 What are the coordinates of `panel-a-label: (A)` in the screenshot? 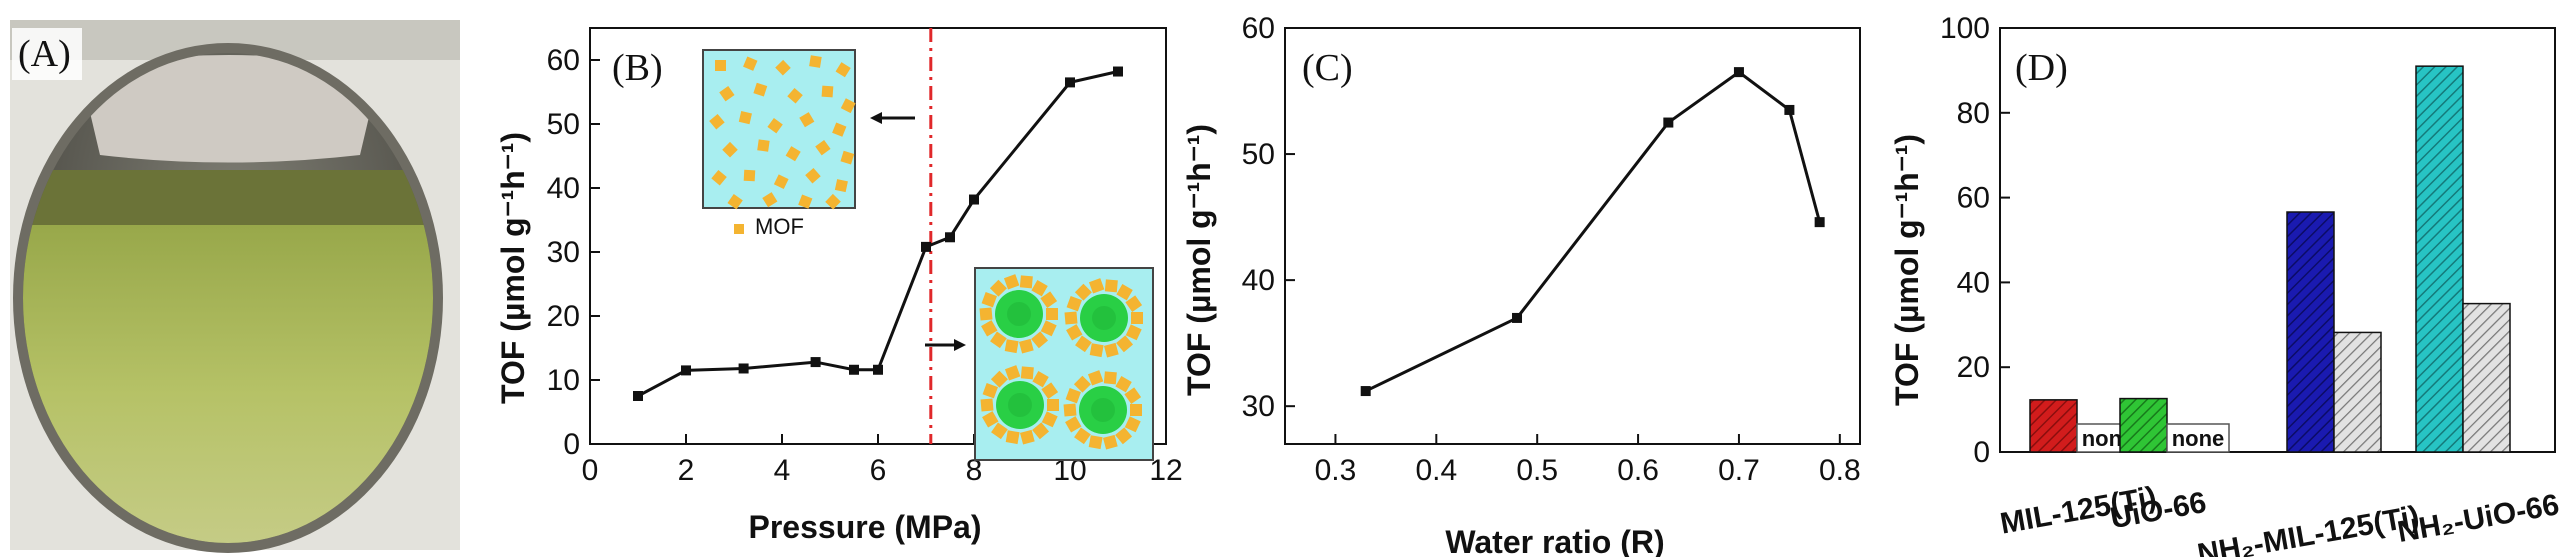 It's located at (44, 54).